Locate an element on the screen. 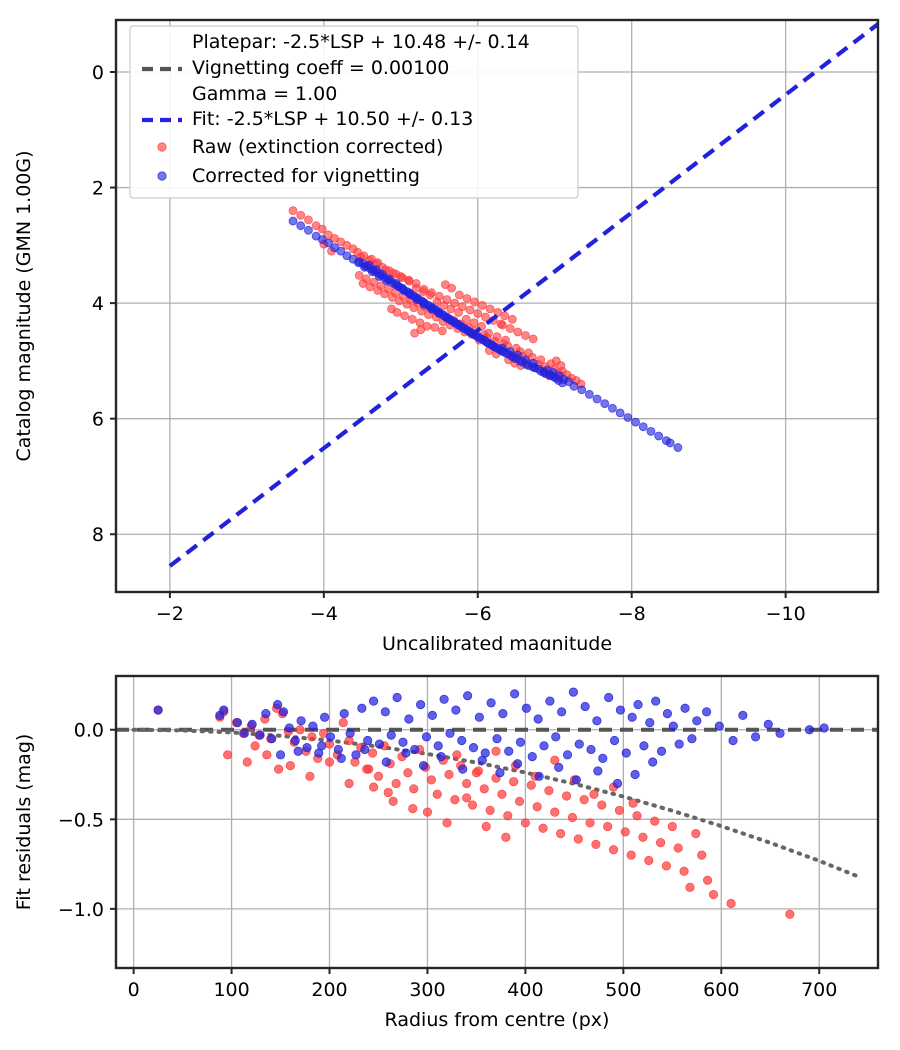  x-tick-label: 0 is located at coordinates (134, 990).